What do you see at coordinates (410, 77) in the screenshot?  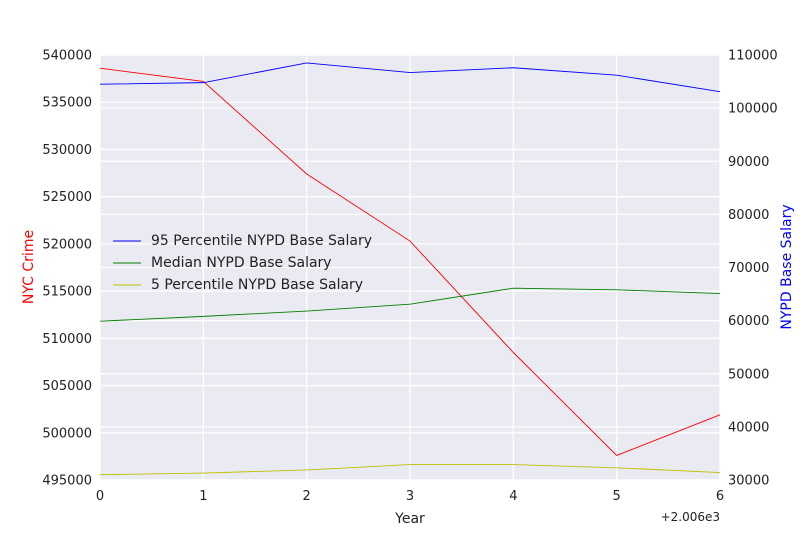 I see `series-line-95-percentile-nypd-base-salary` at bounding box center [410, 77].